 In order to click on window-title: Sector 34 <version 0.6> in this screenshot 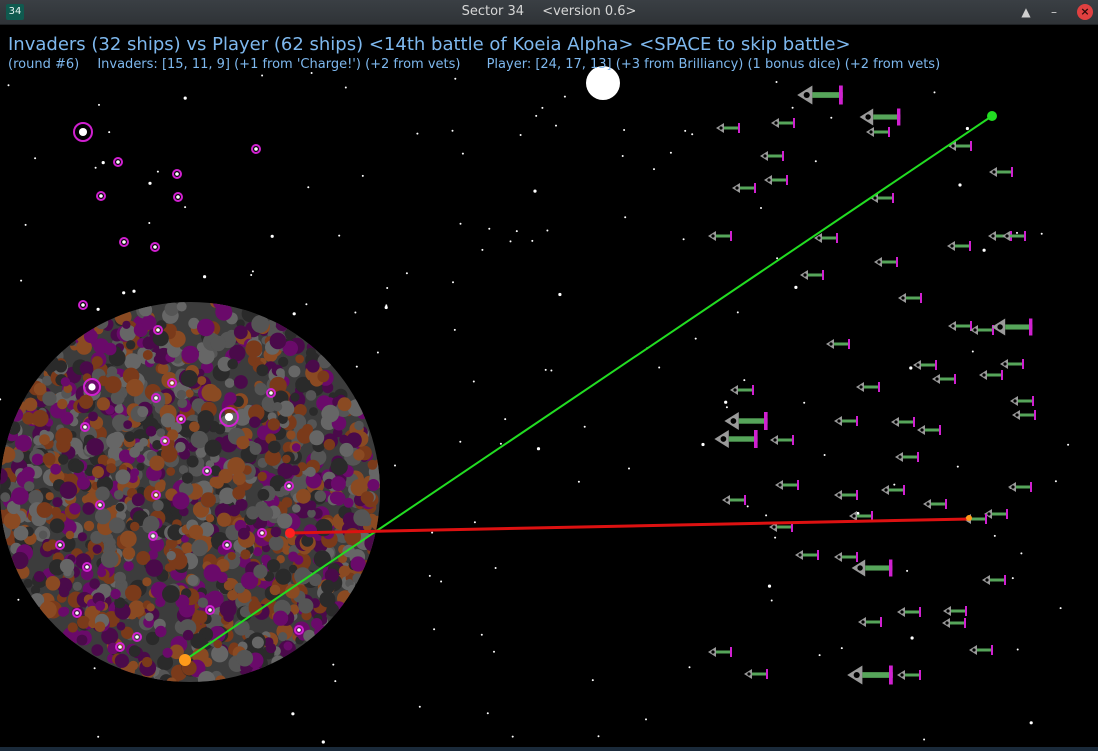, I will do `click(549, 12)`.